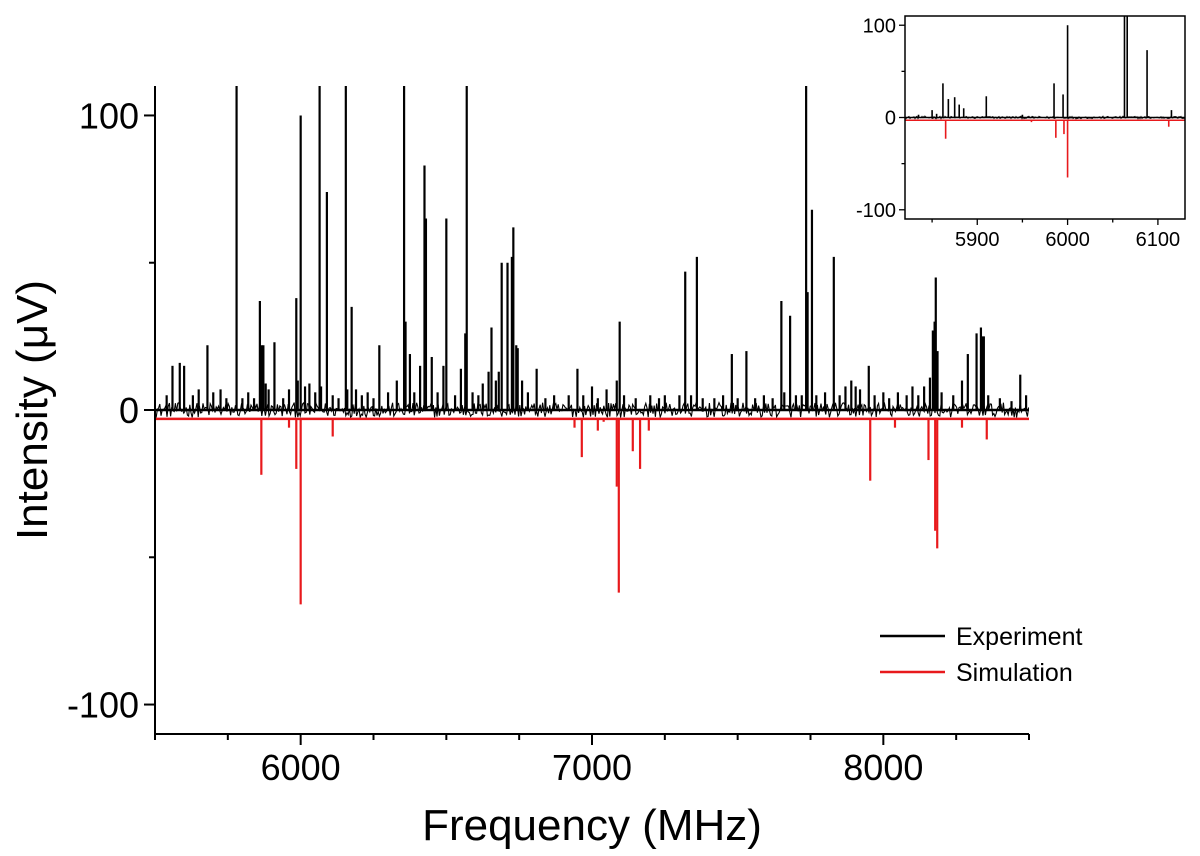  I want to click on inset-x-tick-label: 6000, so click(1067, 240).